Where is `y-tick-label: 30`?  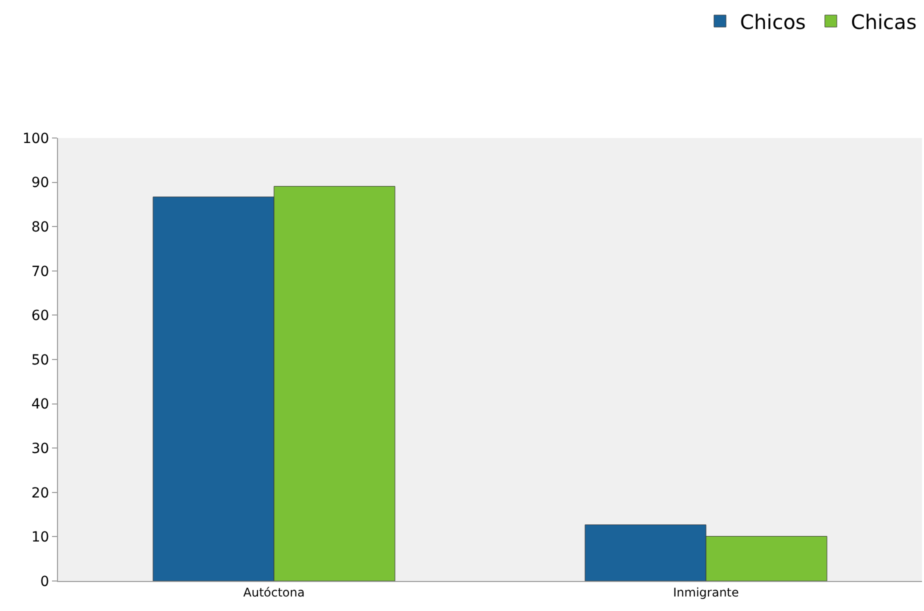 y-tick-label: 30 is located at coordinates (40, 449).